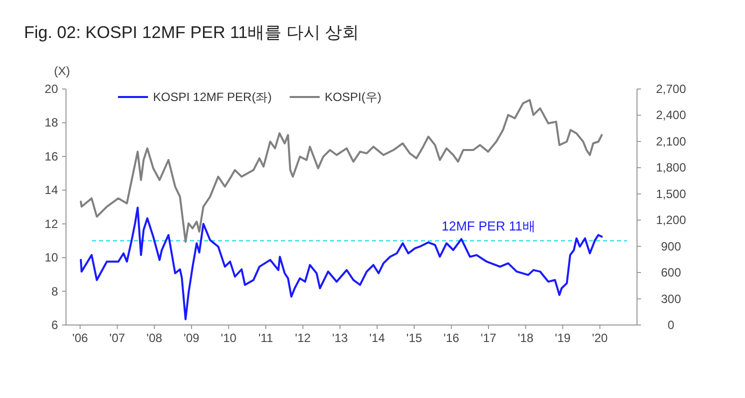 This screenshot has width=745, height=398. What do you see at coordinates (117, 338) in the screenshot?
I see `x-tick-label: '07` at bounding box center [117, 338].